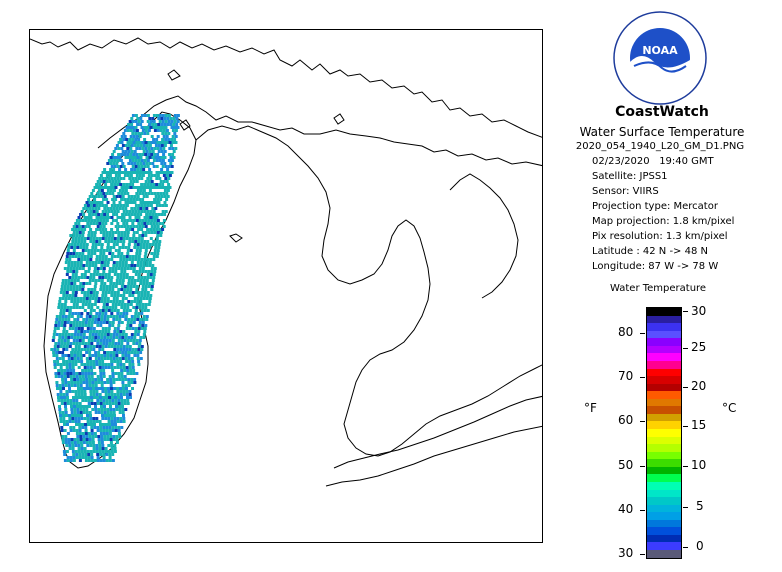  I want to click on f-tick-label: 70, so click(626, 376).